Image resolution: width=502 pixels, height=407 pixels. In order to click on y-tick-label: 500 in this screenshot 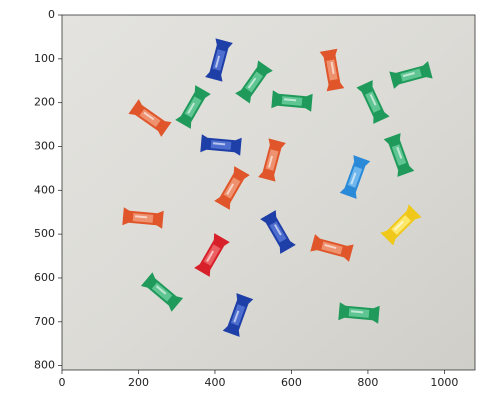, I will do `click(44, 233)`.